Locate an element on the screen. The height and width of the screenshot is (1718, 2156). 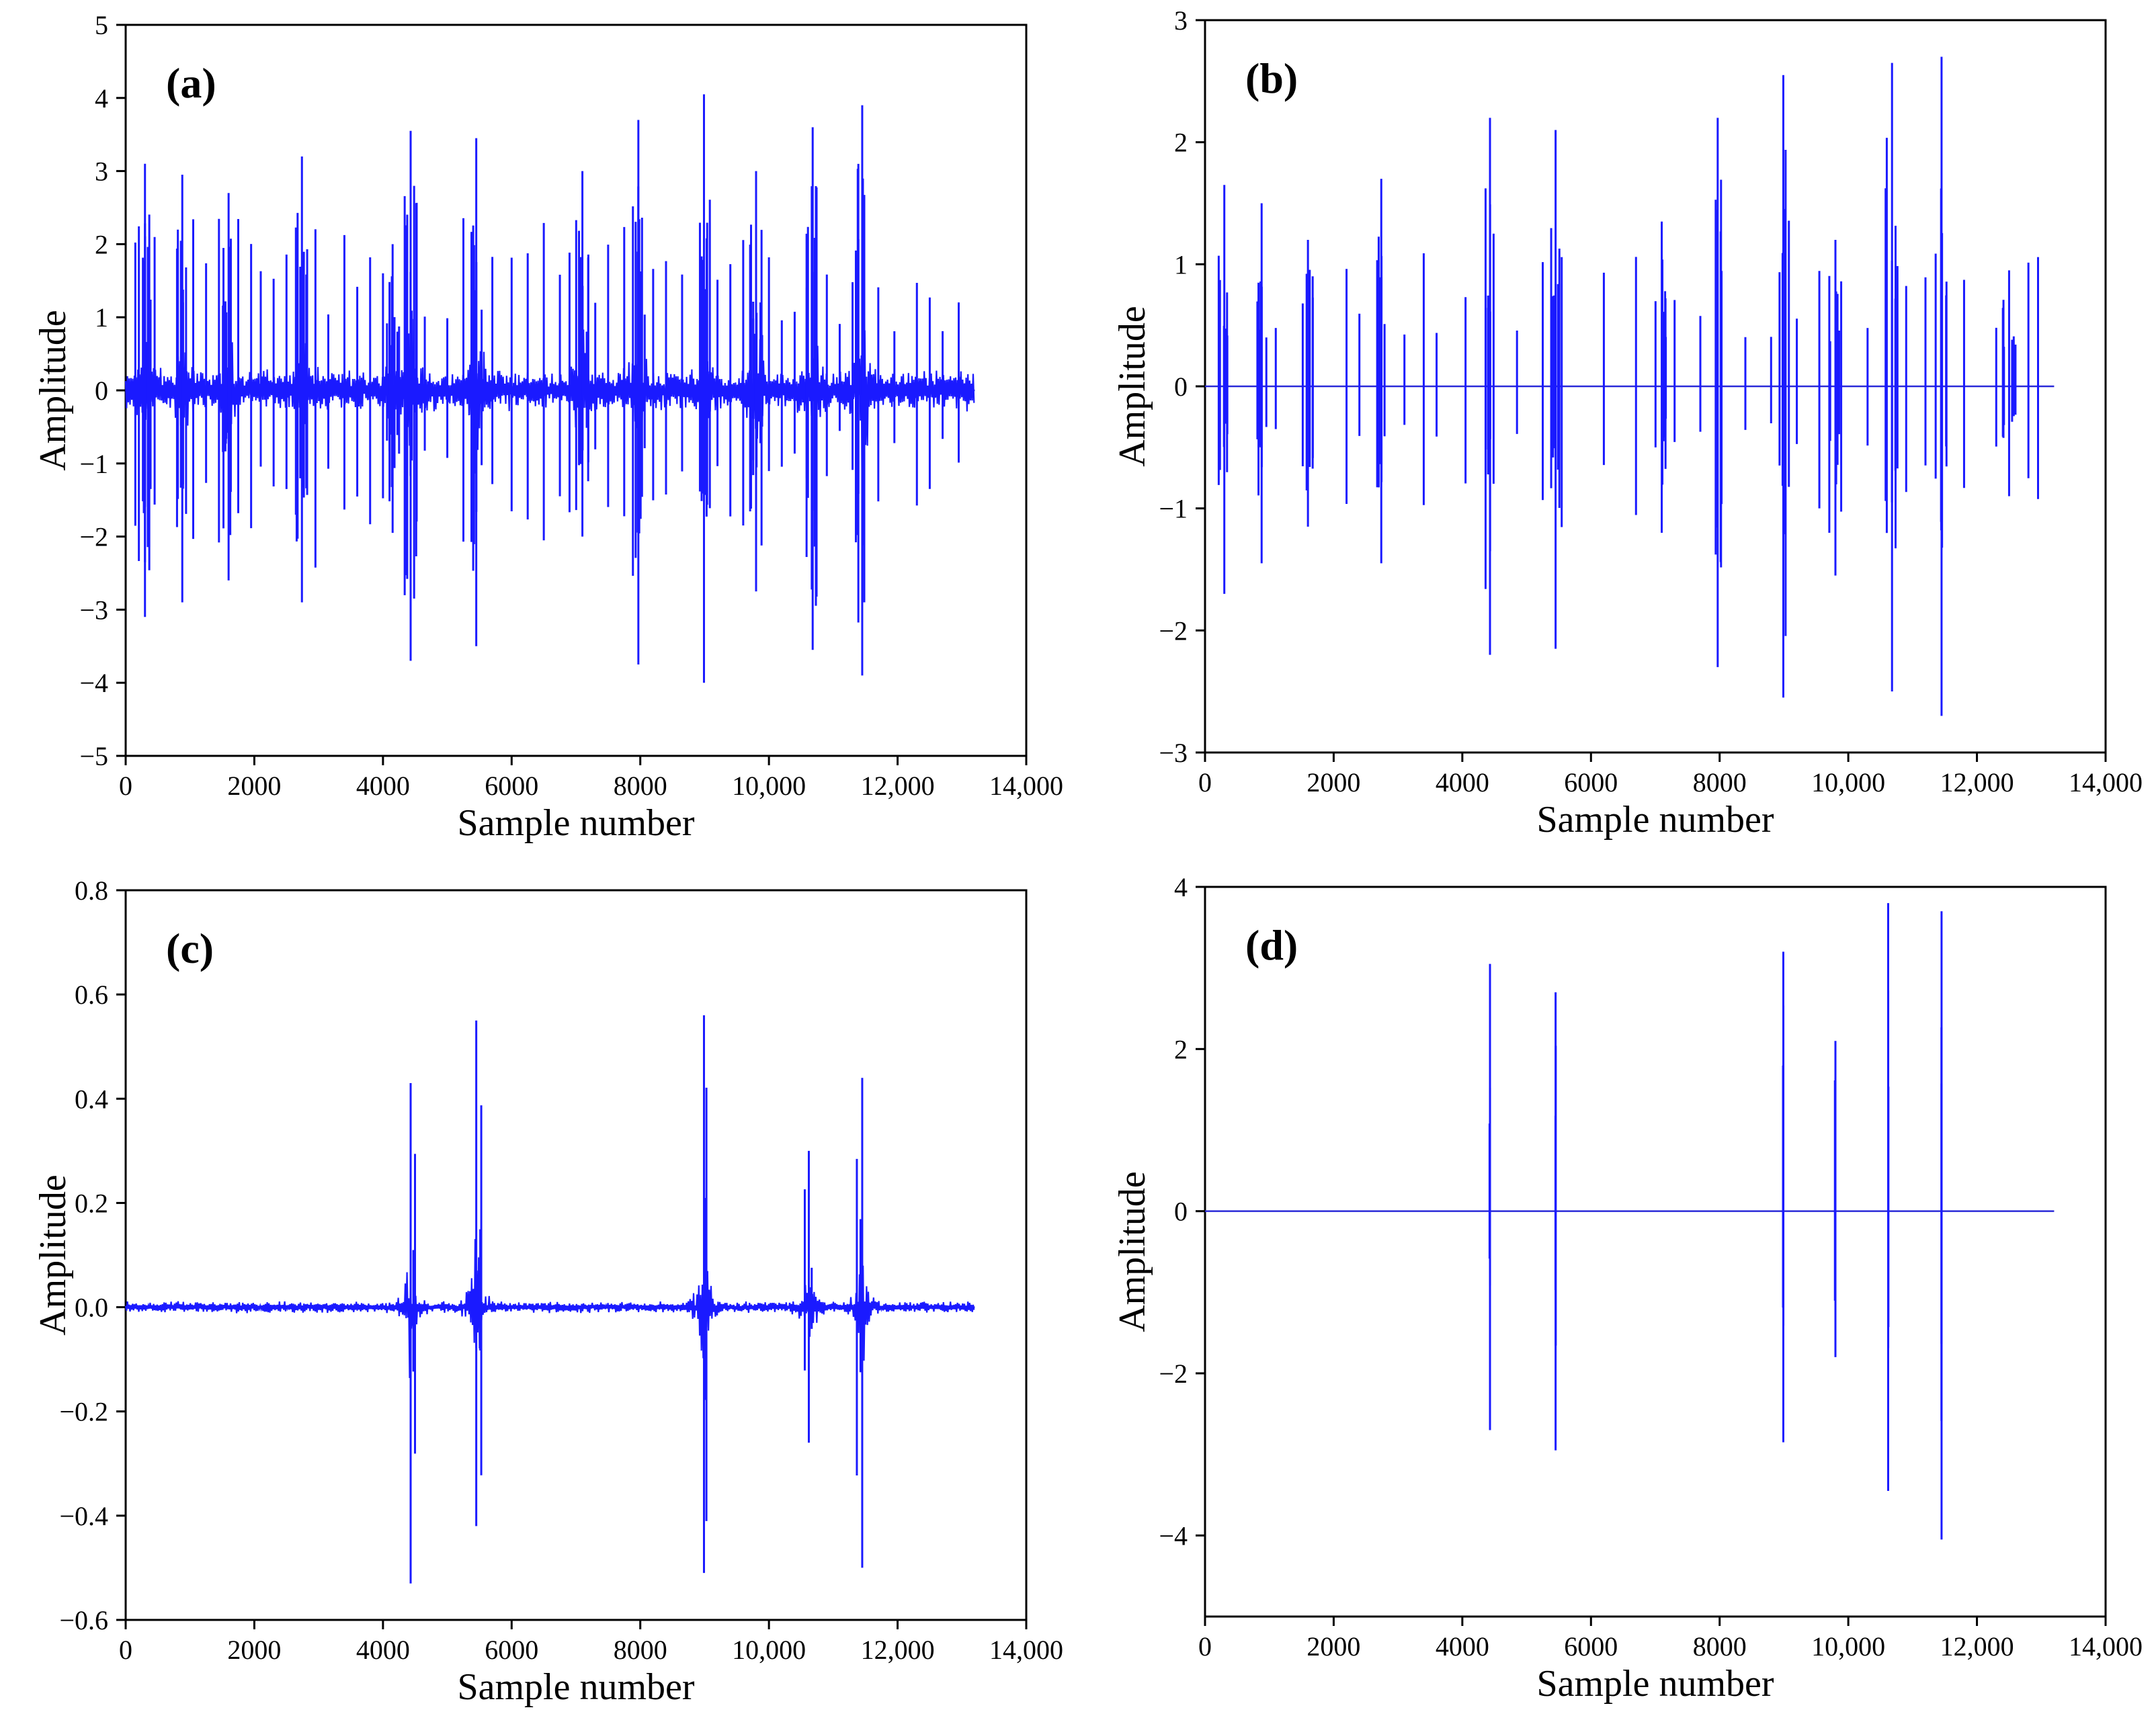
y-tick-label: −5 is located at coordinates (94, 756).